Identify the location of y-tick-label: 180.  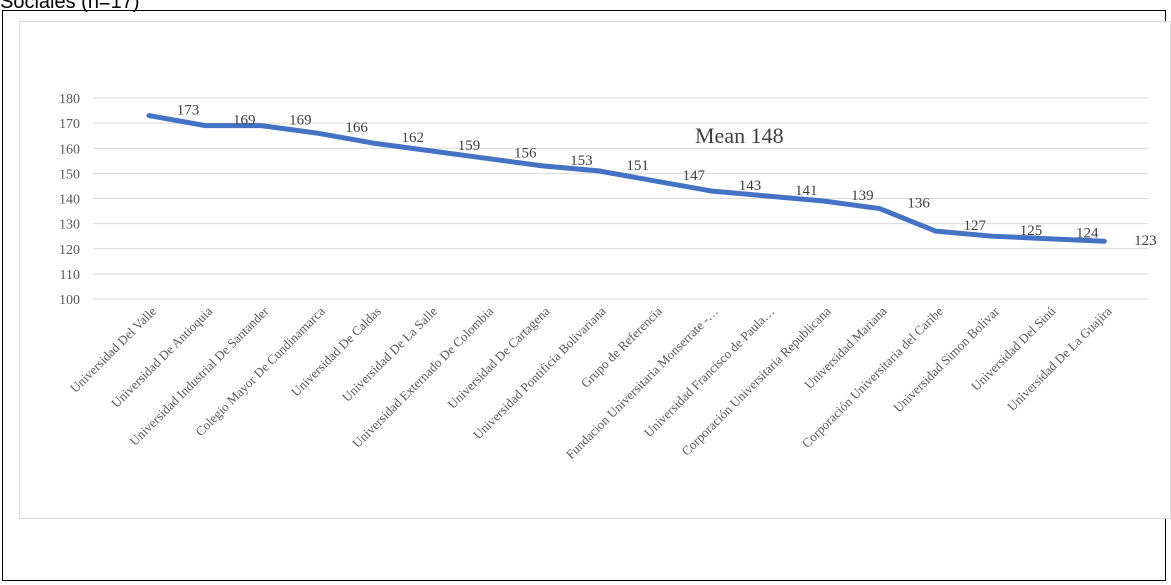
(69, 99).